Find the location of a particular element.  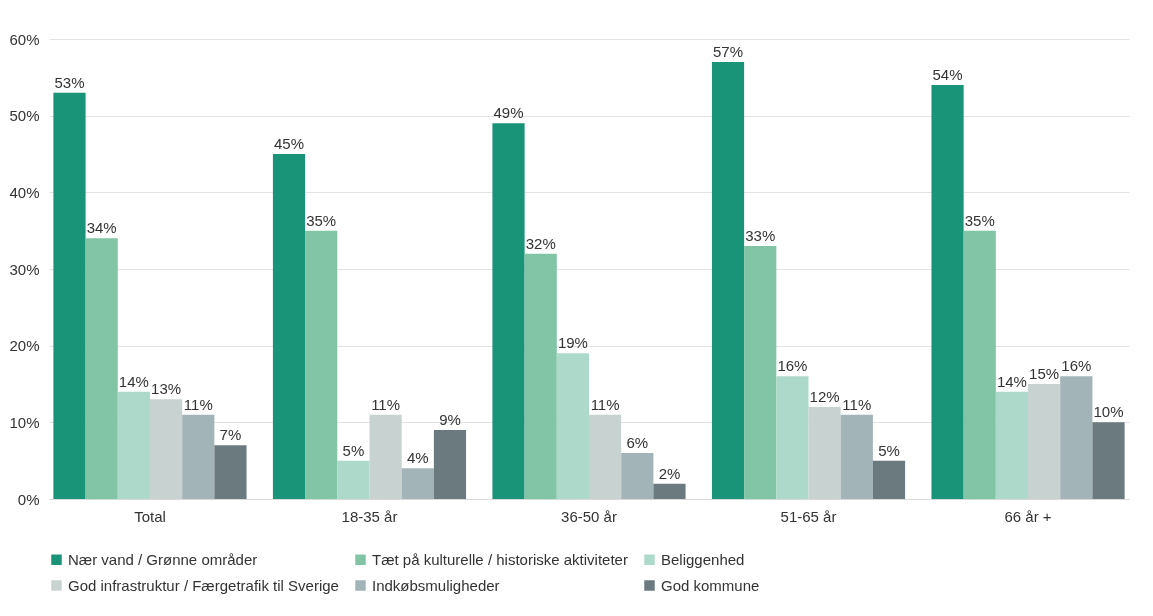

x-tick-label: 36-50 år is located at coordinates (589, 516).